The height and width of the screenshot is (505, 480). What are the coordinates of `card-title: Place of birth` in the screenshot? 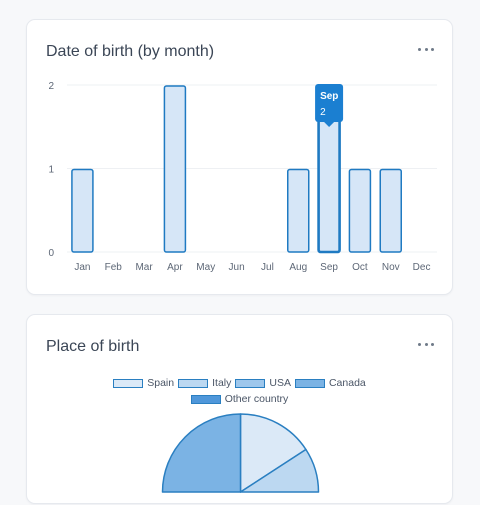 It's located at (93, 346).